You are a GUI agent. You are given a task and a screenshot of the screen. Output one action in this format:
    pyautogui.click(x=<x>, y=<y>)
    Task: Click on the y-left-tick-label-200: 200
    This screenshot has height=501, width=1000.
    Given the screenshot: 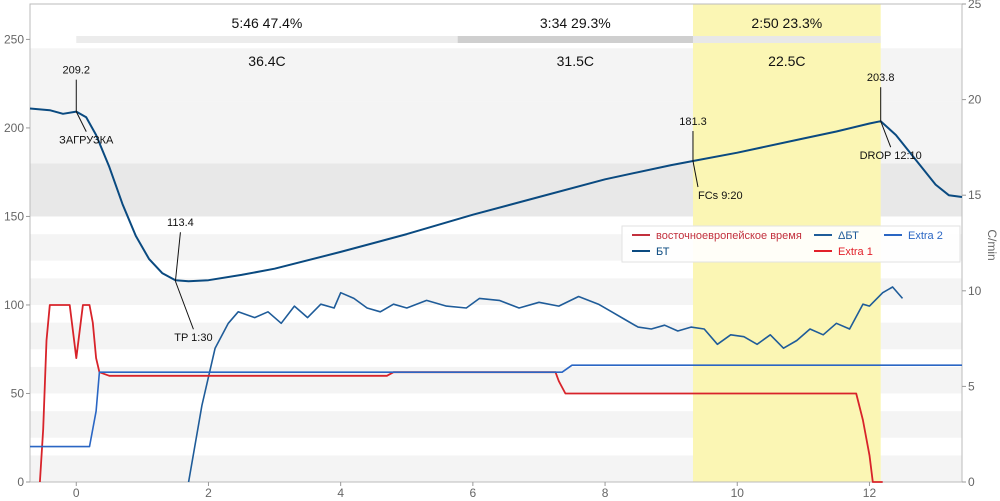 What is the action you would take?
    pyautogui.click(x=14, y=128)
    